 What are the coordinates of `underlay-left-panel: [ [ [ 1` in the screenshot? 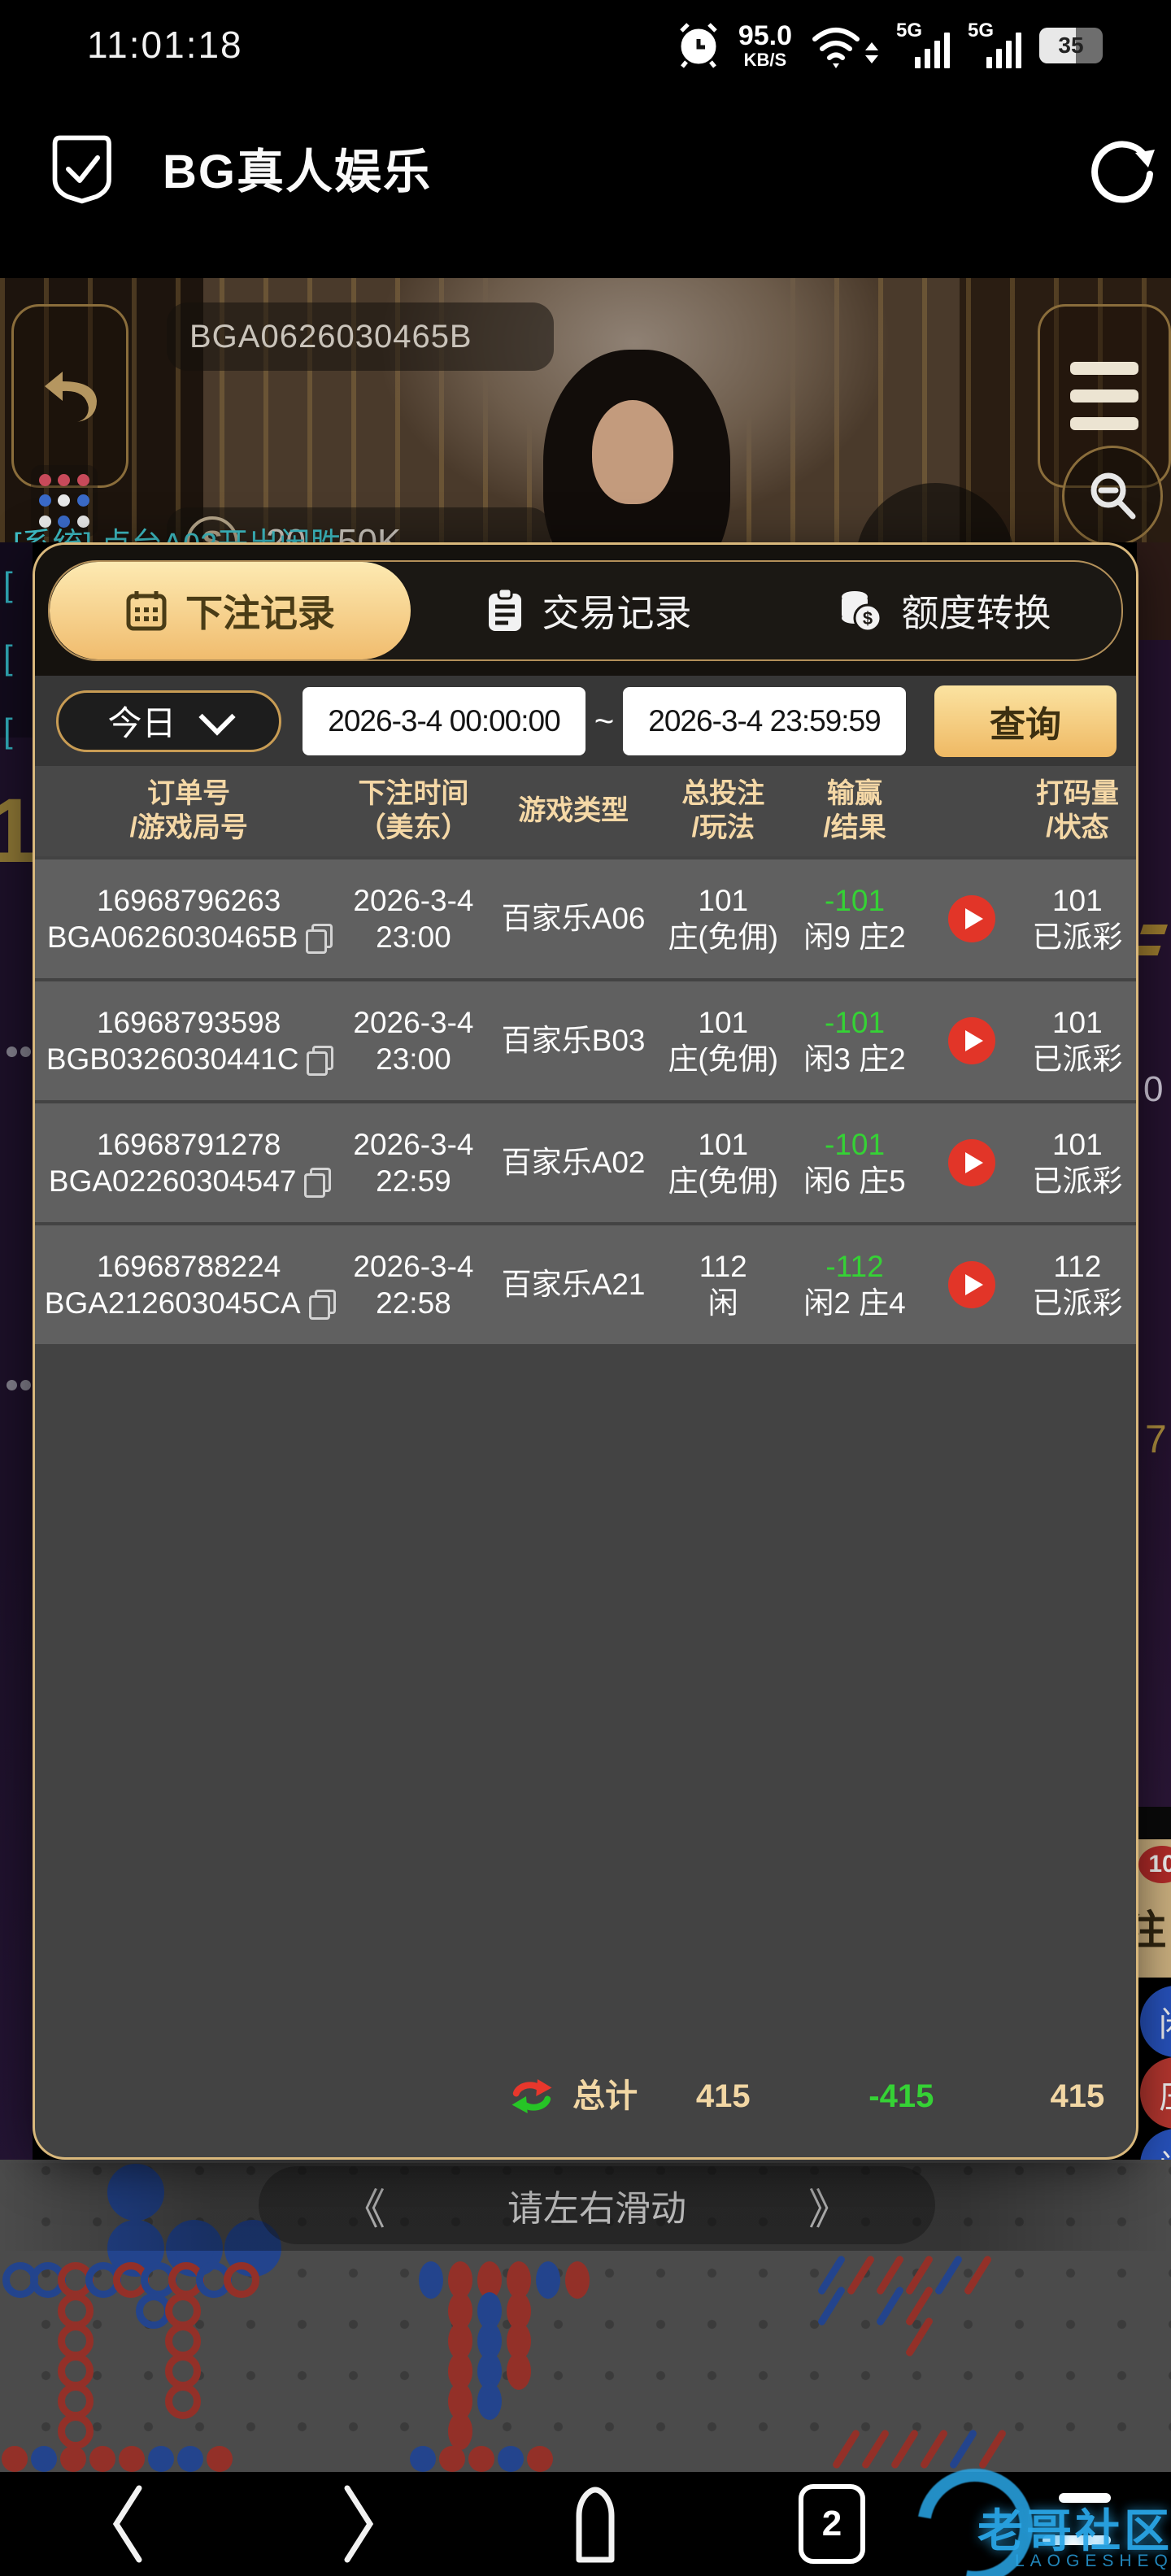 It's located at (16, 1369).